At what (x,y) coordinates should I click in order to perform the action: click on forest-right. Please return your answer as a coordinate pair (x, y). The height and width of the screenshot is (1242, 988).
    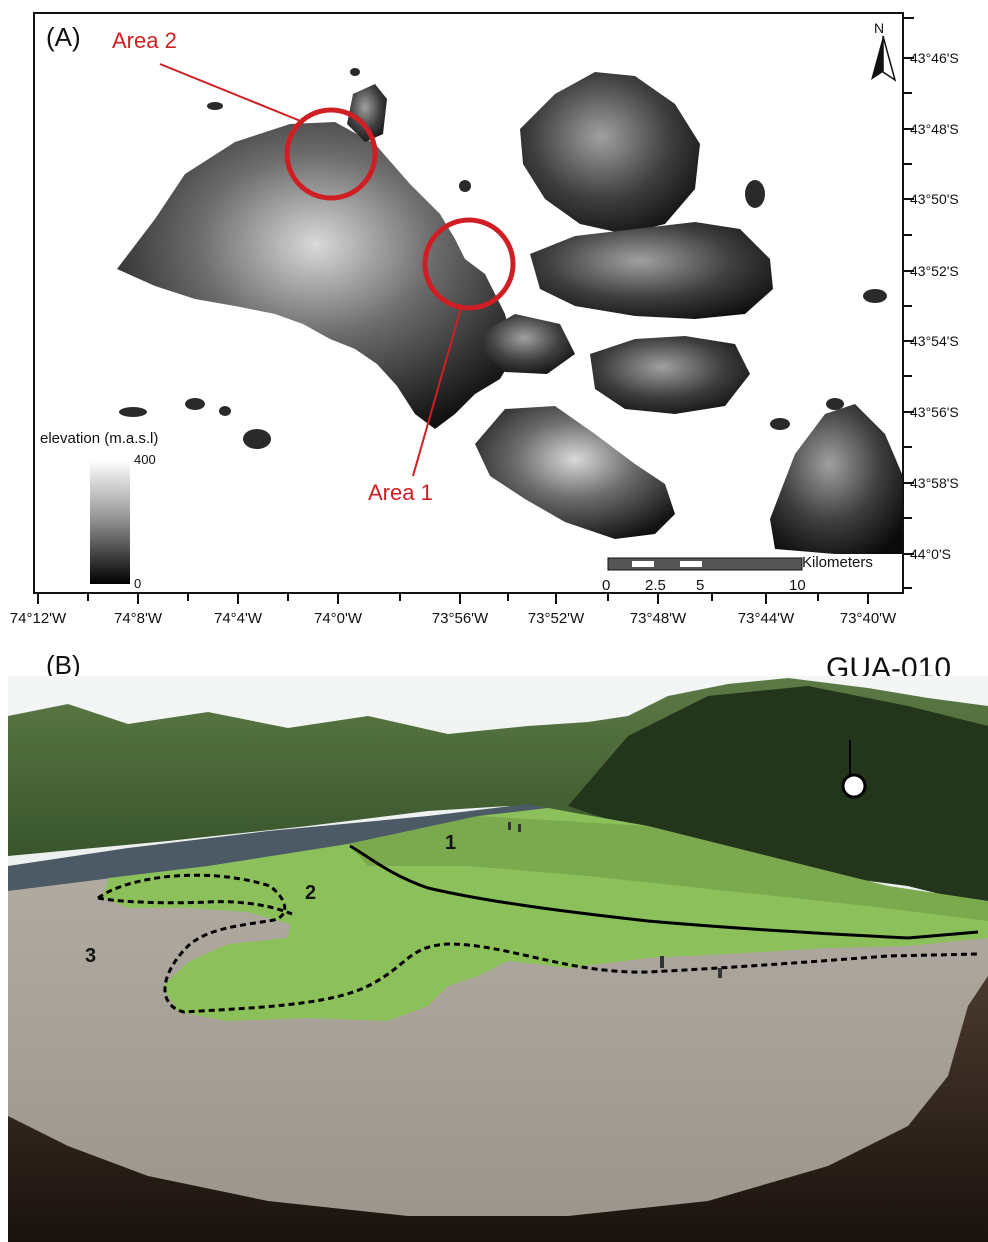
    Looking at the image, I should click on (778, 796).